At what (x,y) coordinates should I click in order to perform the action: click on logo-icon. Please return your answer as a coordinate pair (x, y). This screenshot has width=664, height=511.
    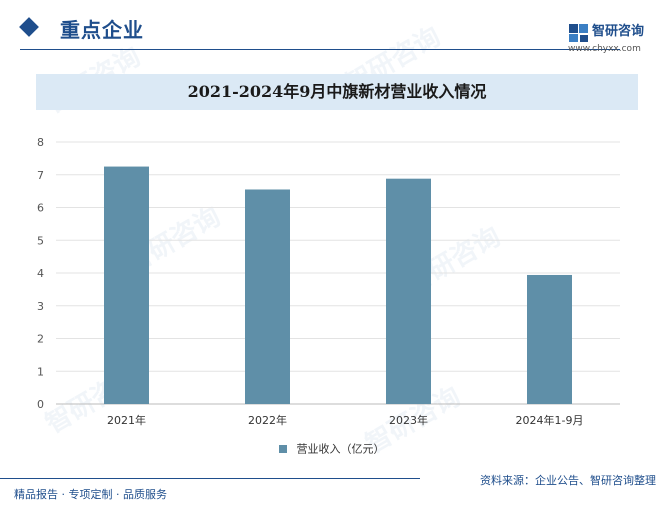
    Looking at the image, I should click on (578, 33).